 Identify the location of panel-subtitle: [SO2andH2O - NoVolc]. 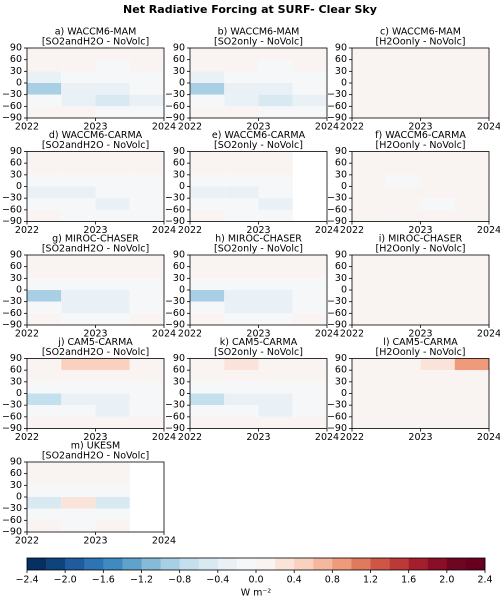
(95, 42).